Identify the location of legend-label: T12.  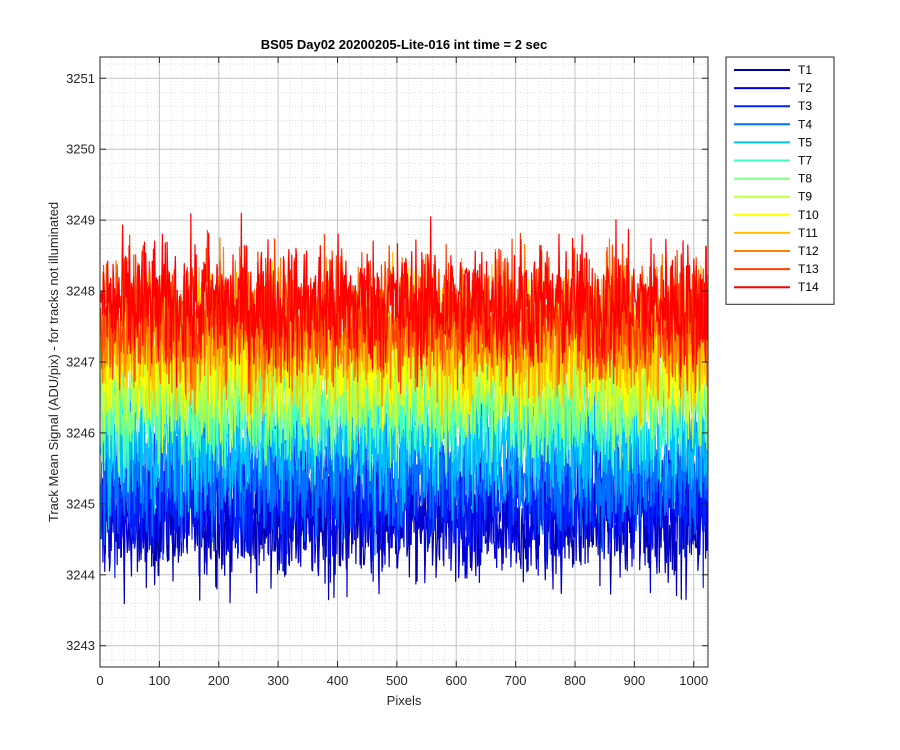
(808, 251).